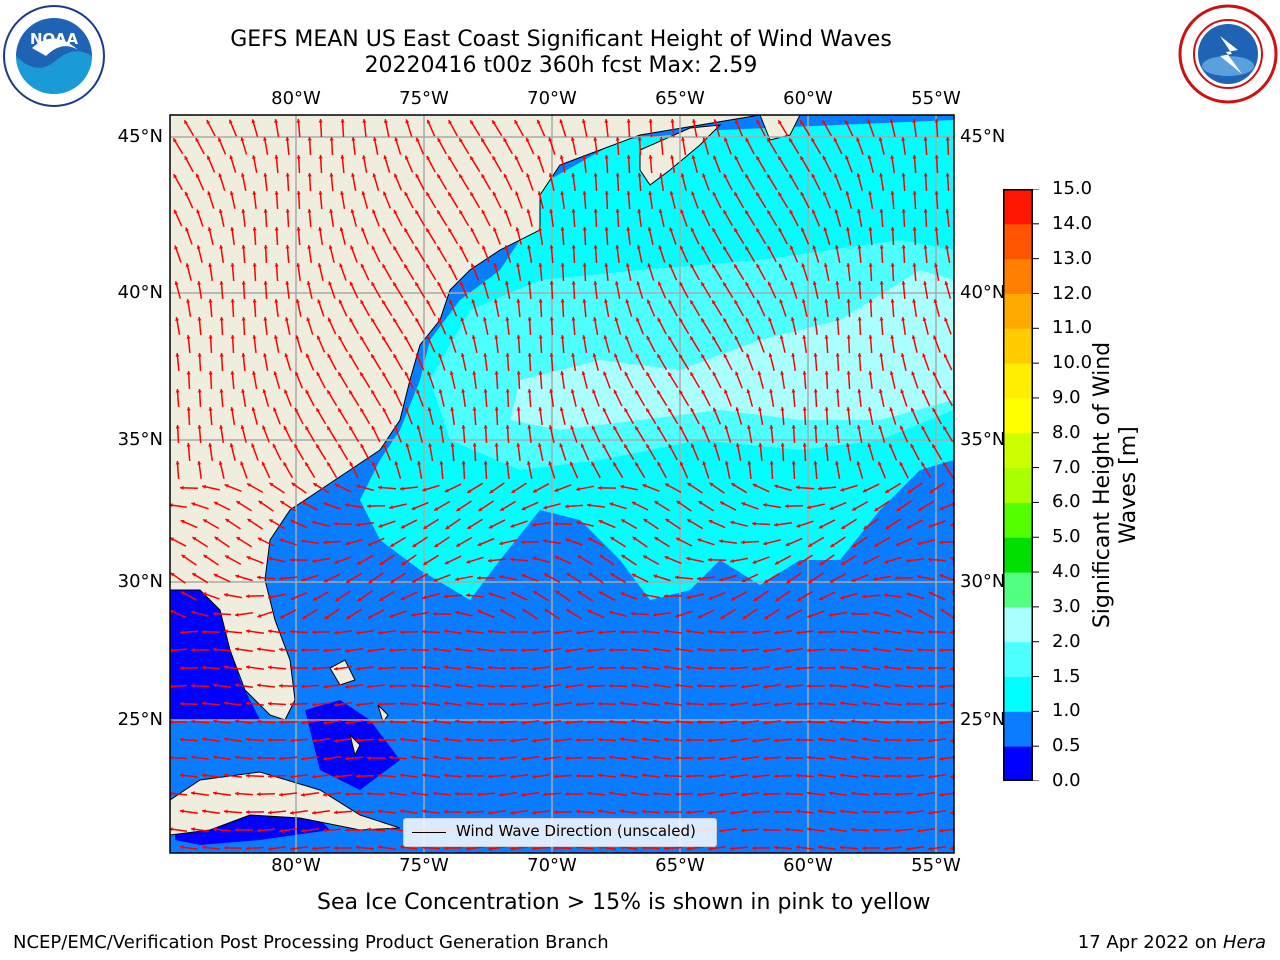  Describe the element at coordinates (780, 128) in the screenshot. I see `land-cape-breton` at that location.